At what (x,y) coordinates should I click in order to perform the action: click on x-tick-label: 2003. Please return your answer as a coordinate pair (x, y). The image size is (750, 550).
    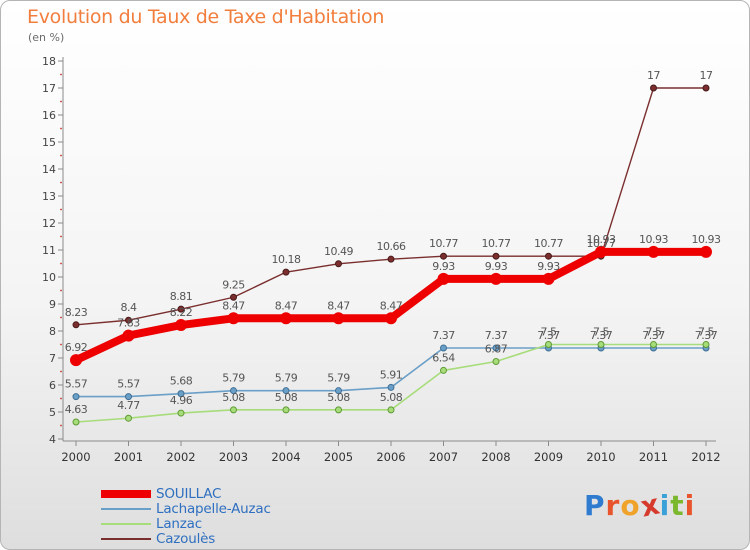
    Looking at the image, I should click on (233, 457).